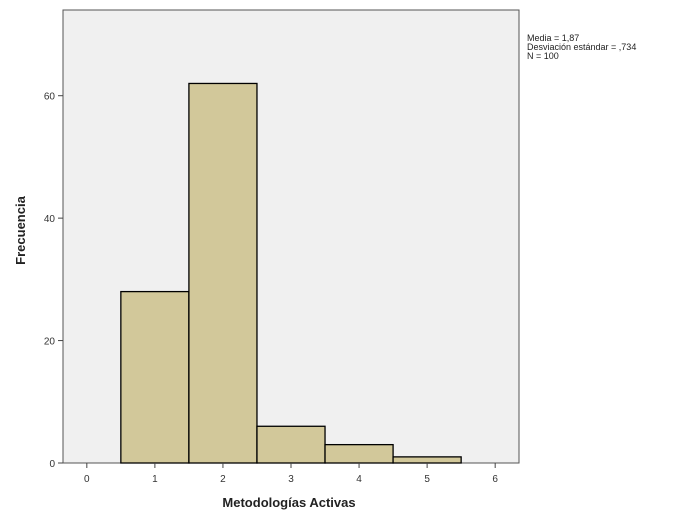  What do you see at coordinates (50, 97) in the screenshot?
I see `y-tick-label: 60` at bounding box center [50, 97].